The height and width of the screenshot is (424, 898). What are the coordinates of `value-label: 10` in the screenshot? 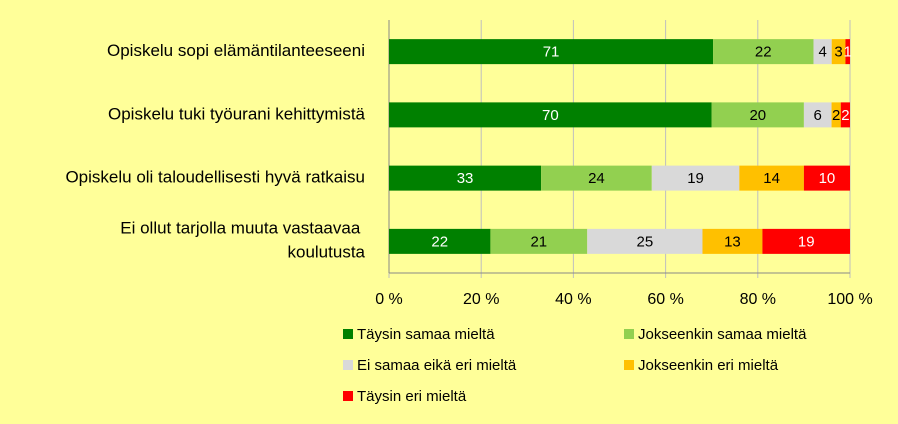 It's located at (827, 178).